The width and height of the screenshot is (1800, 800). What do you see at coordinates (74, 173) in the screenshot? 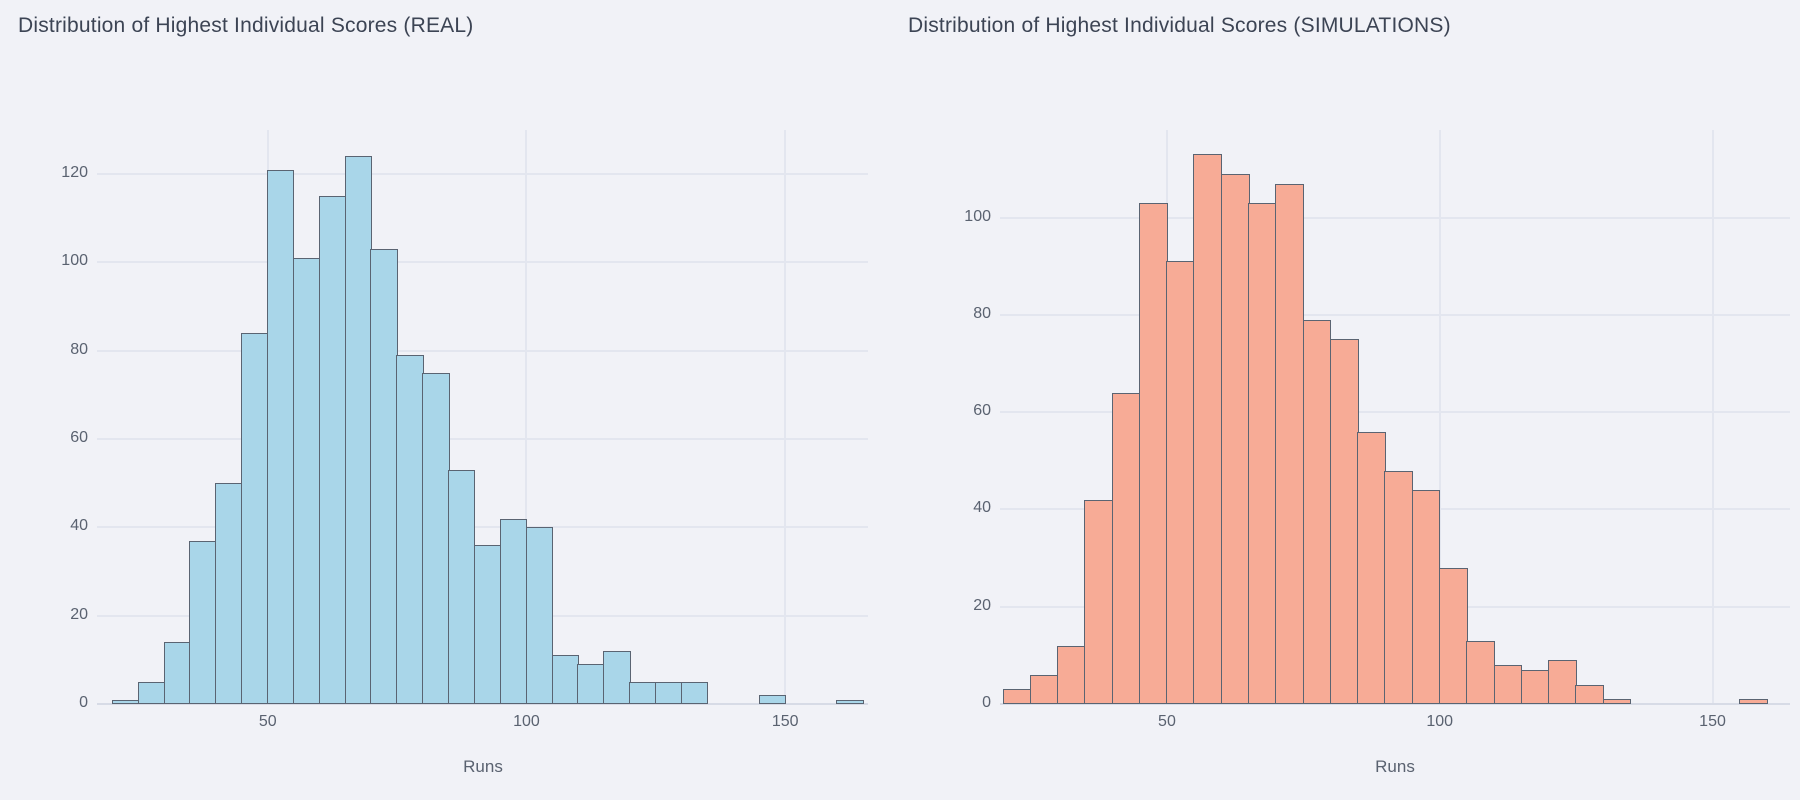
I see `y-tick-label: 120` at bounding box center [74, 173].